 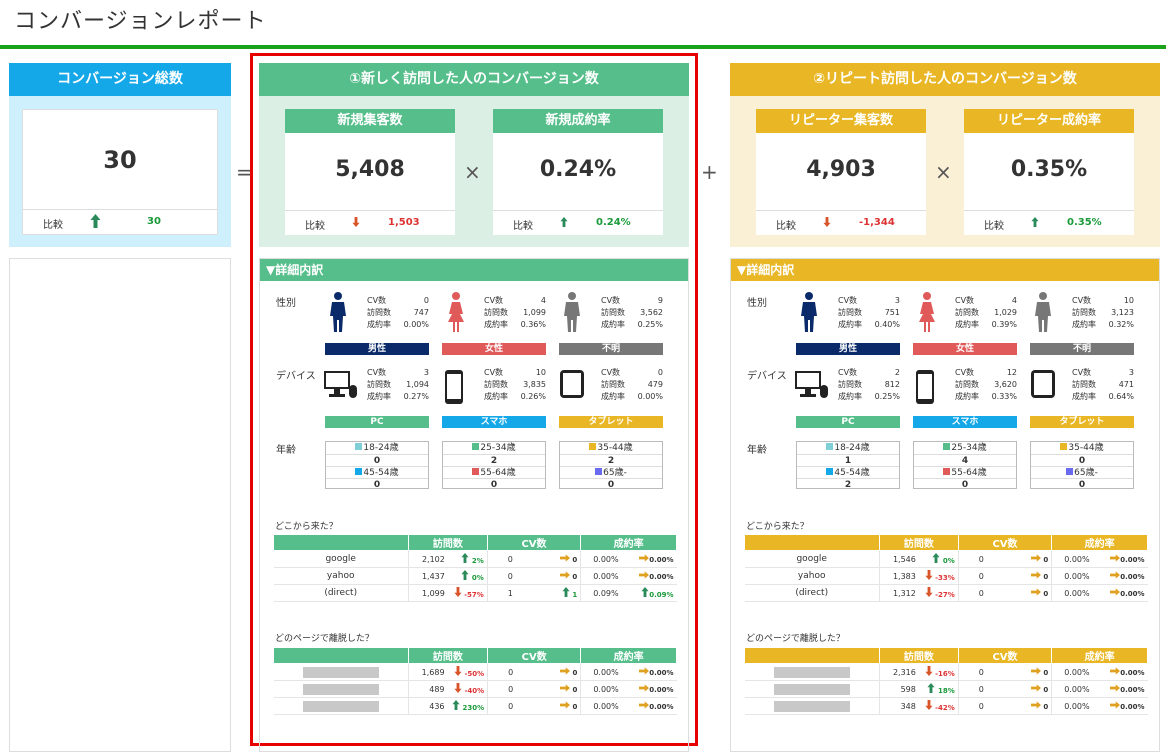 What do you see at coordinates (1005, 312) in the screenshot?
I see `visit-value: 1,029` at bounding box center [1005, 312].